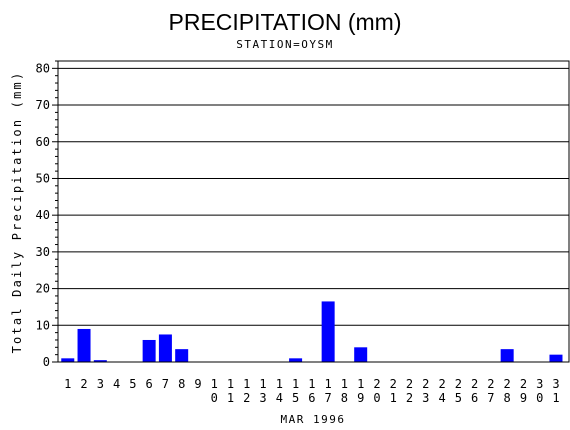 This screenshot has width=570, height=430. I want to click on y-tick-label: 10, so click(43, 325).